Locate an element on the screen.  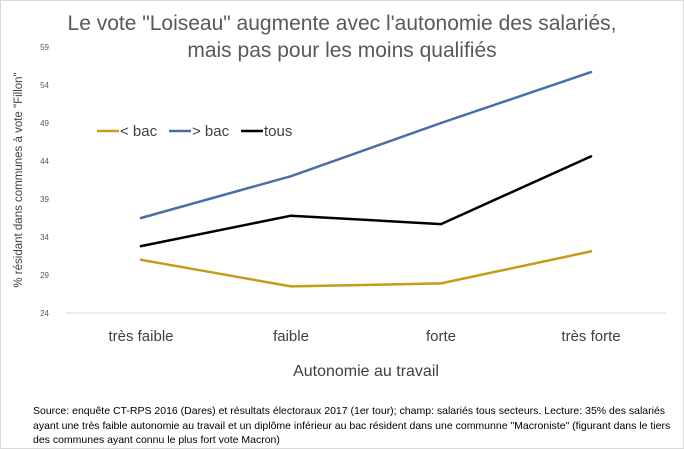
y-tick-label: 44 is located at coordinates (44, 161).